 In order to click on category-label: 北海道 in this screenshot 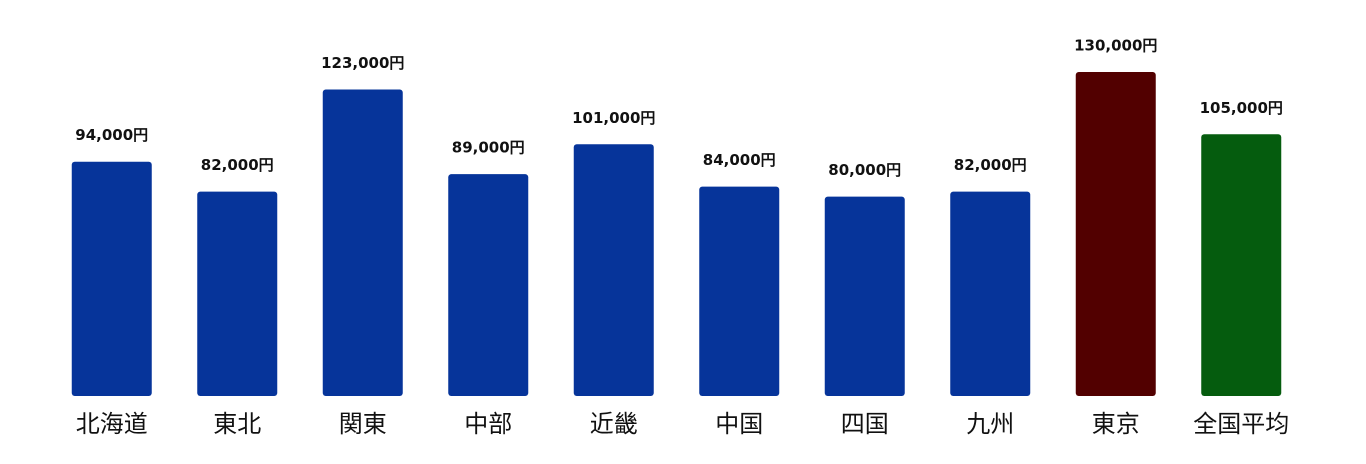, I will do `click(112, 424)`.